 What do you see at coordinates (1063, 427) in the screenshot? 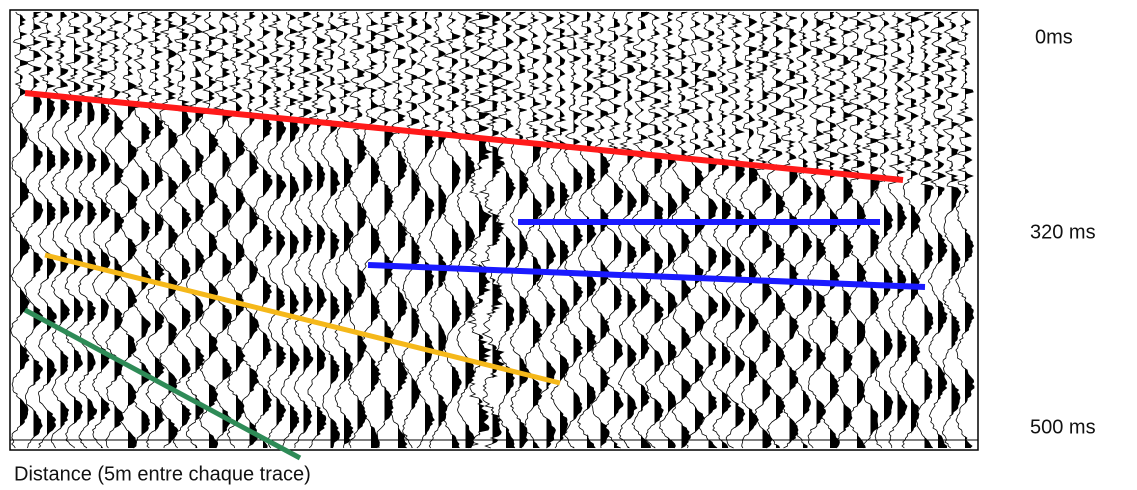
I see `time-label: 500 ms` at bounding box center [1063, 427].